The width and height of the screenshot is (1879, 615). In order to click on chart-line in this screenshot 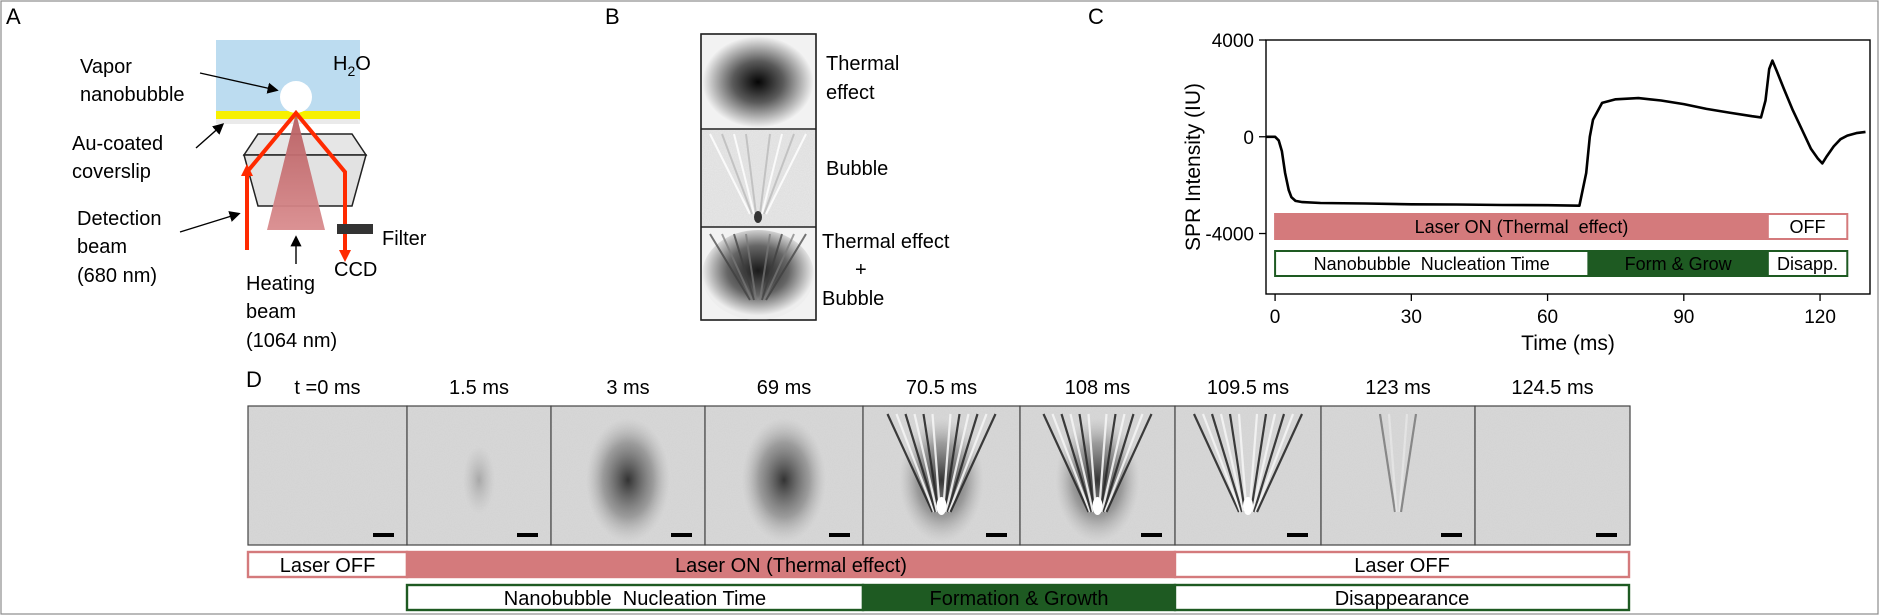, I will do `click(1566, 133)`.